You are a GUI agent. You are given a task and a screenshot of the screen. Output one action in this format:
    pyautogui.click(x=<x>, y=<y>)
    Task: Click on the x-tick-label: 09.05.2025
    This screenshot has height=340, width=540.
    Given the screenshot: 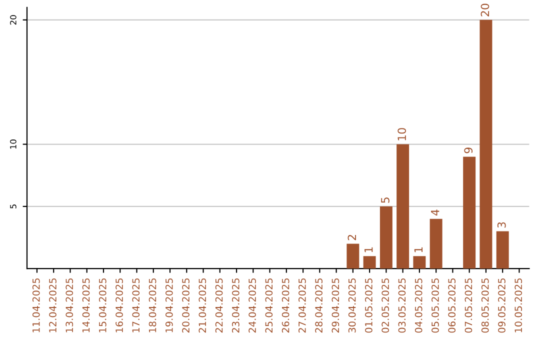 What is the action you would take?
    pyautogui.click(x=502, y=305)
    